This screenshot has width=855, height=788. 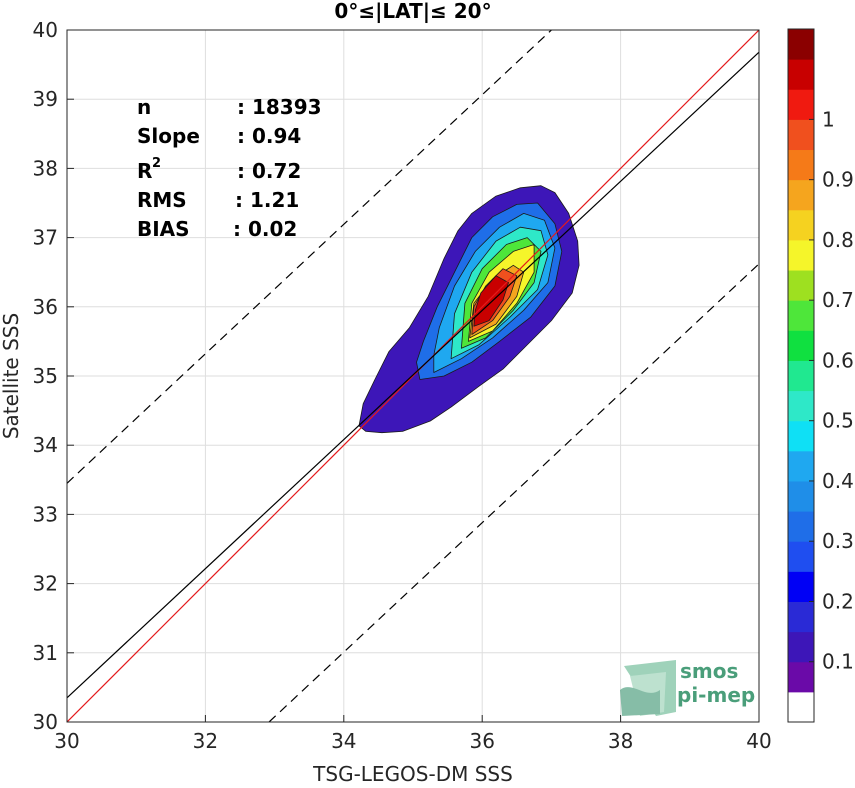 I want to click on y-axis-label: Satellite SSS, so click(x=11, y=376).